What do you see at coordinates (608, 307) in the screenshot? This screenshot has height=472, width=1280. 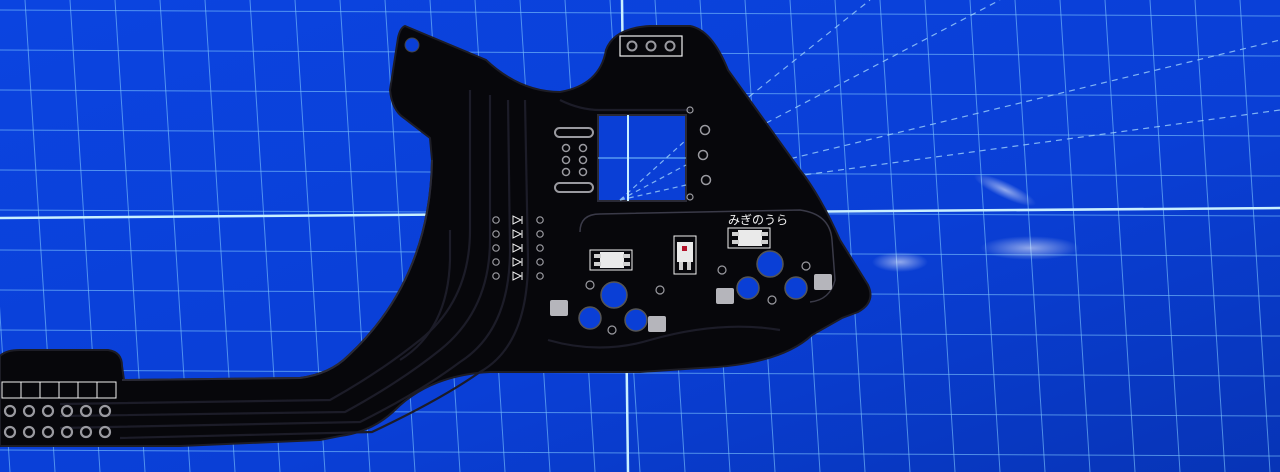 I see `switch-footprint-left` at bounding box center [608, 307].